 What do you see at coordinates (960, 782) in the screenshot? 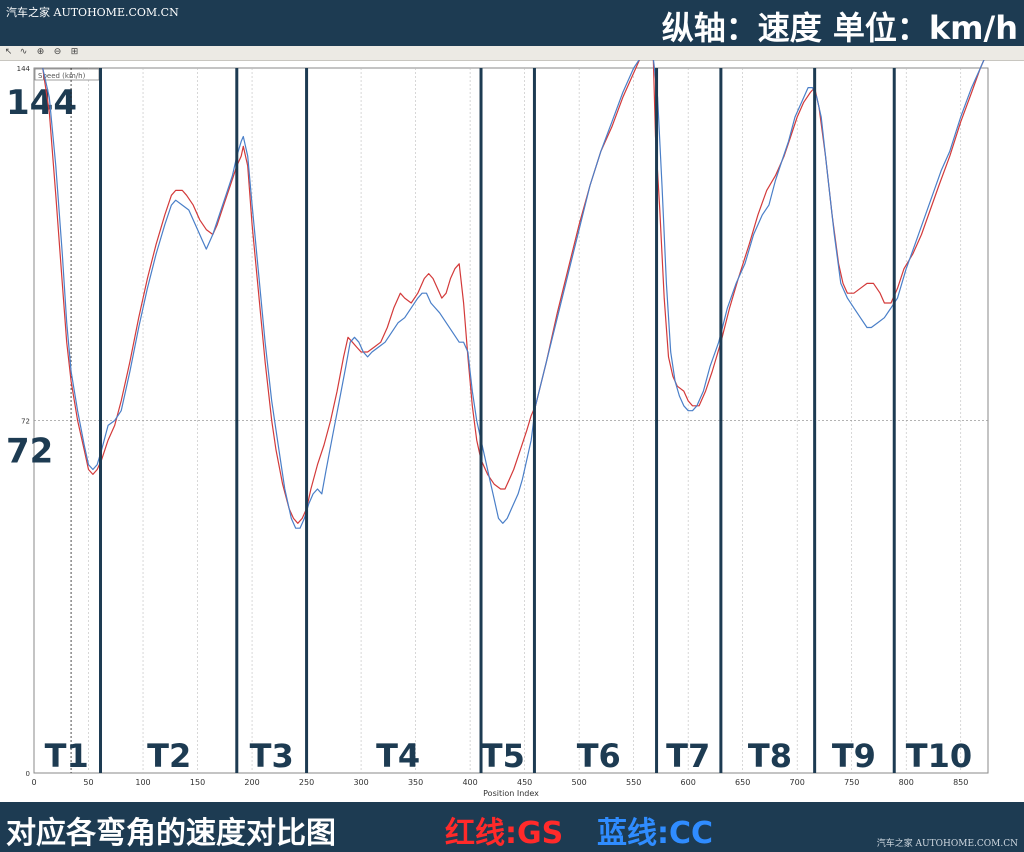
I see `x-tick-label: 850` at bounding box center [960, 782].